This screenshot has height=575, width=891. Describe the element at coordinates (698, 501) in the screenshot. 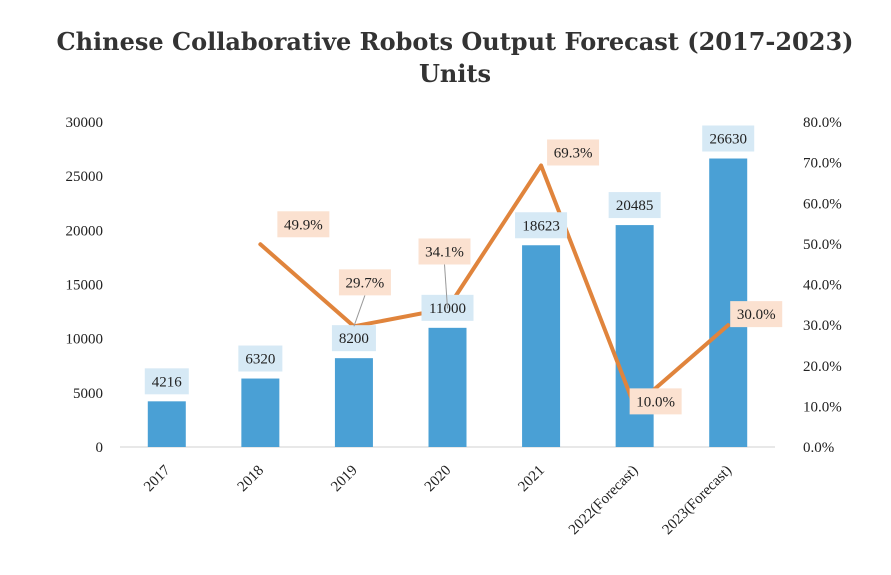

I see `x-tick-label: 2023(Forecast)` at that location.